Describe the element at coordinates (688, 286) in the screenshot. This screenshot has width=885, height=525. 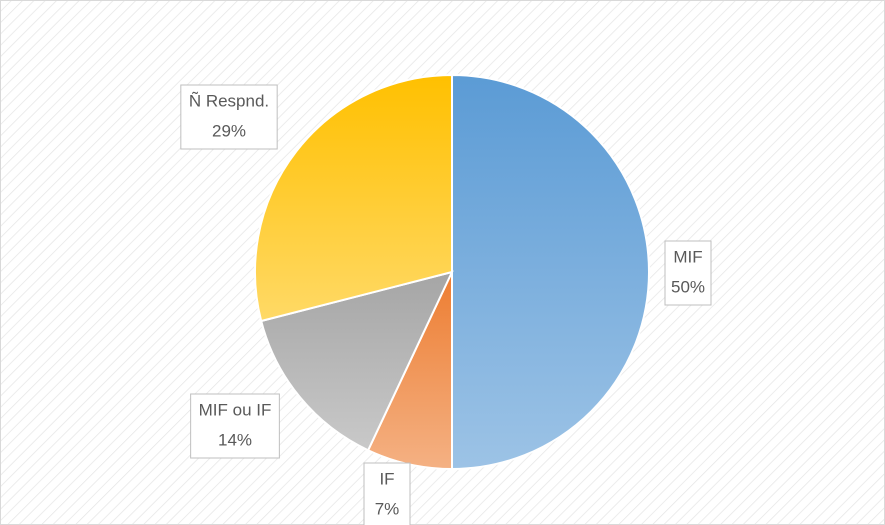
I see `slice-value-label: 50%` at that location.